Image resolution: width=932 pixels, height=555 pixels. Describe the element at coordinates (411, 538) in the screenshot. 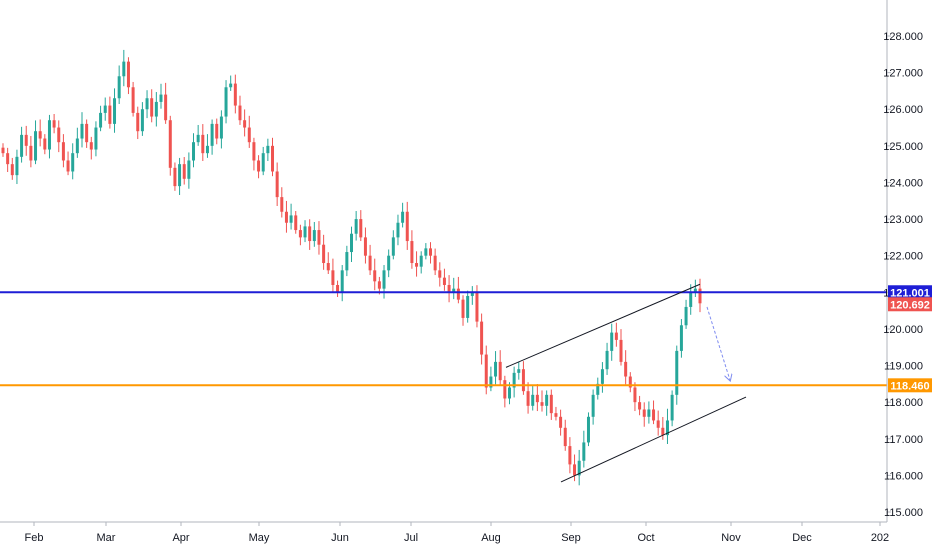

I see `x-tick-label: Jul` at that location.